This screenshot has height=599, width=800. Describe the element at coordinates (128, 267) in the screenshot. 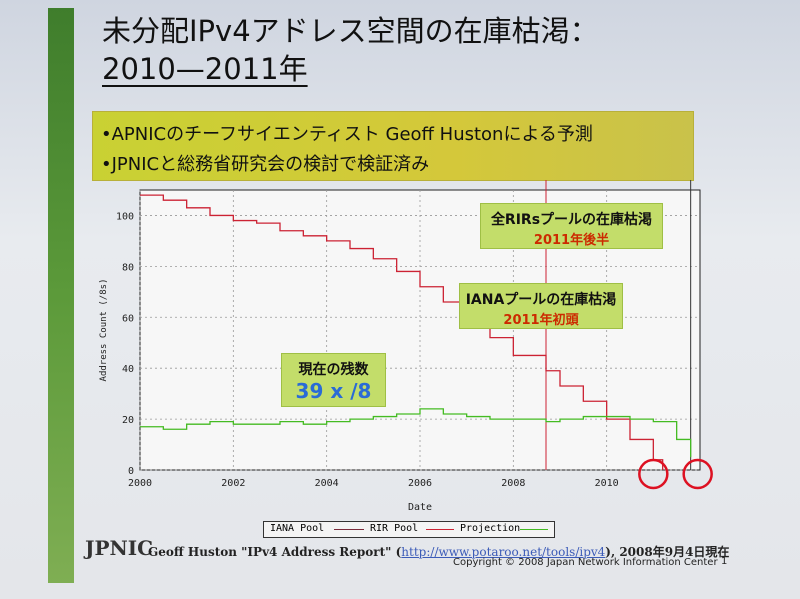

I see `y-tick-label: 80` at that location.